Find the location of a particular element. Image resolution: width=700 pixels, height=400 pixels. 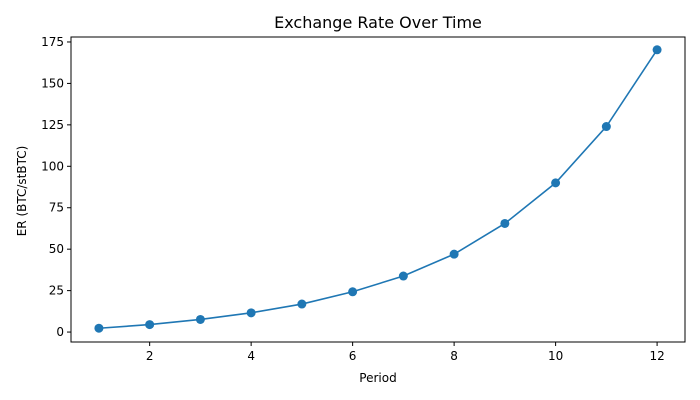

y-tick-label: 175 is located at coordinates (52, 42).